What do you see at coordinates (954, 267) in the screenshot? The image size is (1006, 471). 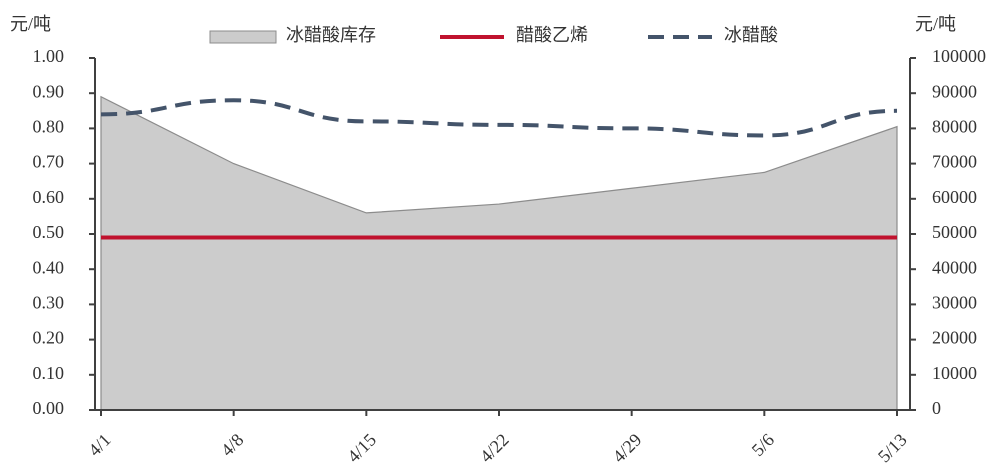 I see `y2-tick-label: 40000` at bounding box center [954, 267].